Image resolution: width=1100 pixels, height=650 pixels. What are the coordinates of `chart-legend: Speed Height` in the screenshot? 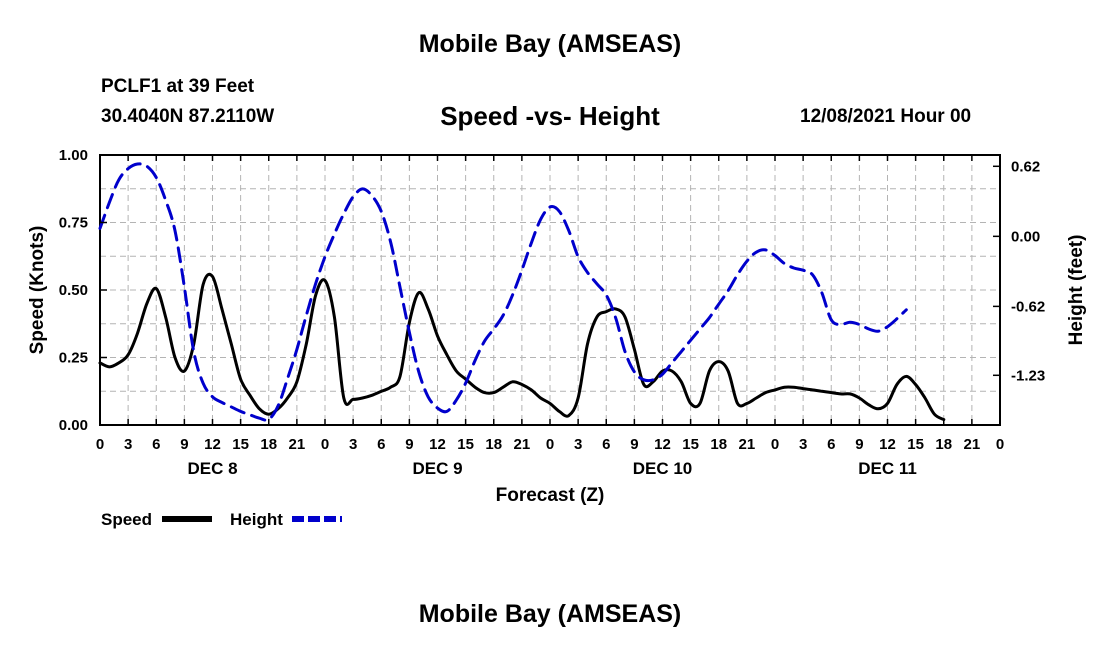 It's located at (221, 519).